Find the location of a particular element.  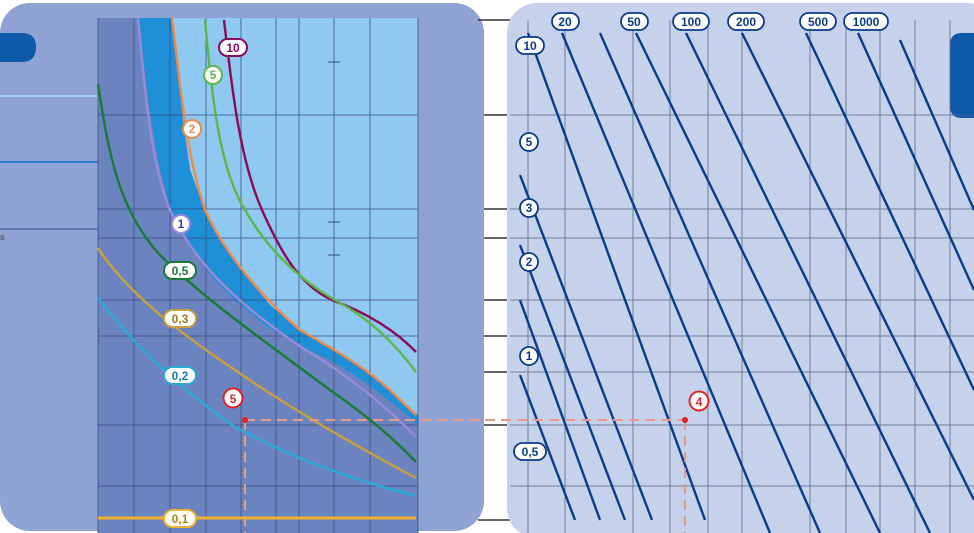

top-label-500: 500 is located at coordinates (818, 21).